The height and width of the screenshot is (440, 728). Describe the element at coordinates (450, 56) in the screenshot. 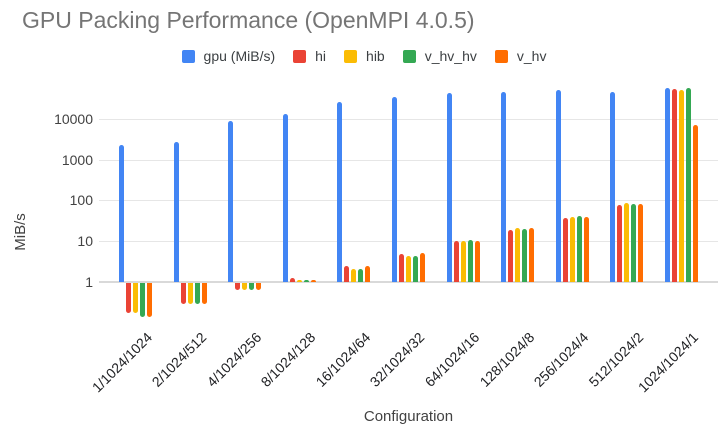

I see `legend-label: v_hv_hv` at that location.